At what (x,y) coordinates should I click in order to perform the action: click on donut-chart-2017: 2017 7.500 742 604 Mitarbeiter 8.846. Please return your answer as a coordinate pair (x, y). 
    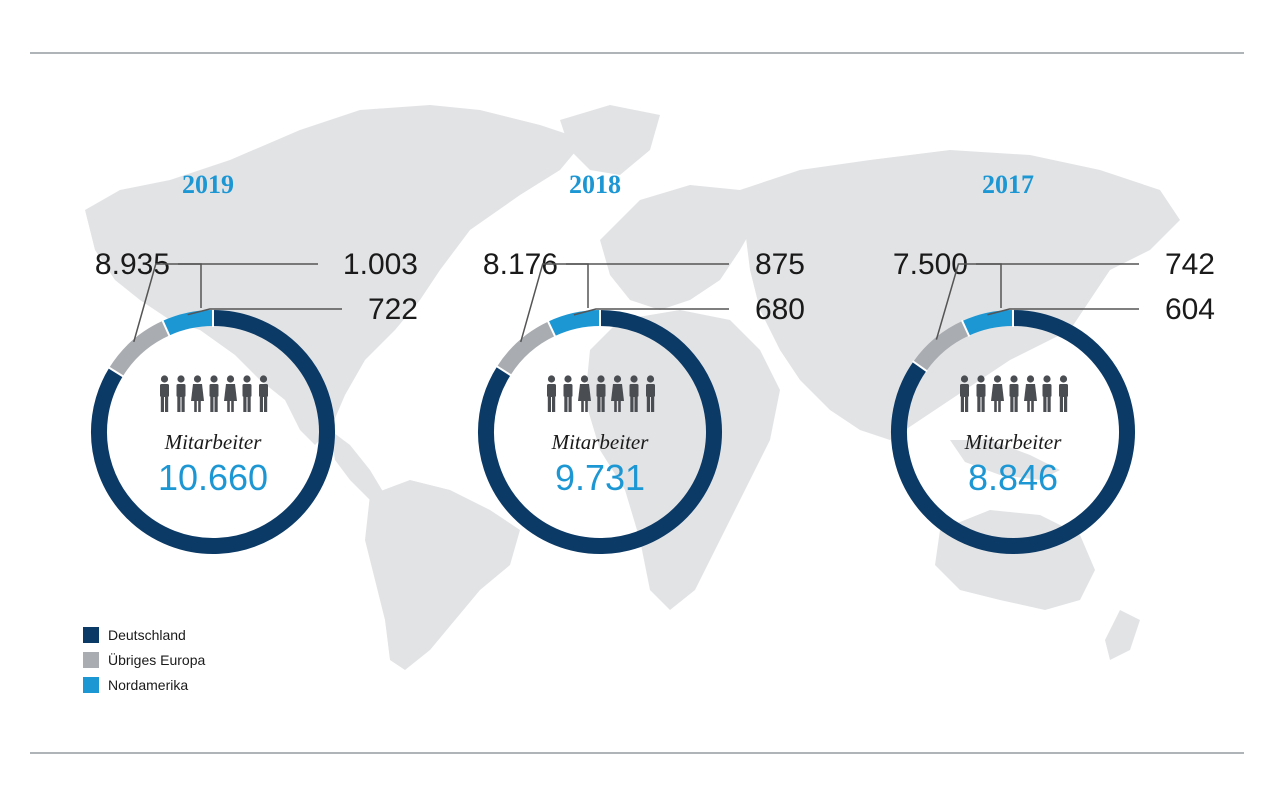
    Looking at the image, I should click on (1053, 362).